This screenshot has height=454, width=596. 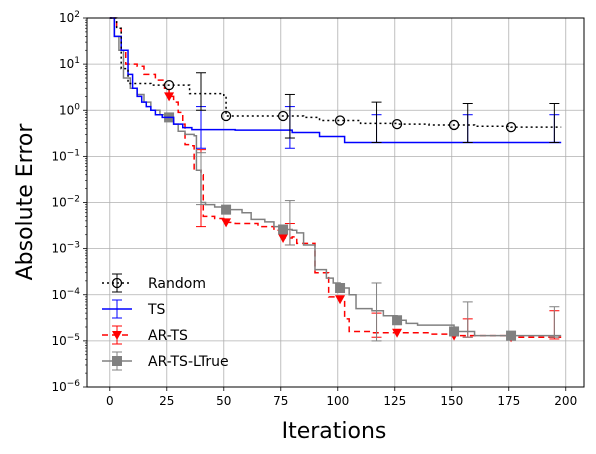 What do you see at coordinates (168, 336) in the screenshot?
I see `legend-label: AR-TS` at bounding box center [168, 336].